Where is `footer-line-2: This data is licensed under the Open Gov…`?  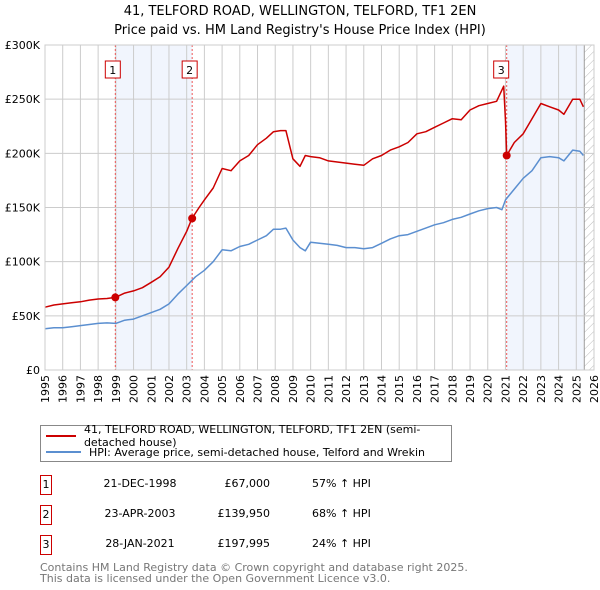 footer-line-2: This data is licensed under the Open Gov… is located at coordinates (215, 578).